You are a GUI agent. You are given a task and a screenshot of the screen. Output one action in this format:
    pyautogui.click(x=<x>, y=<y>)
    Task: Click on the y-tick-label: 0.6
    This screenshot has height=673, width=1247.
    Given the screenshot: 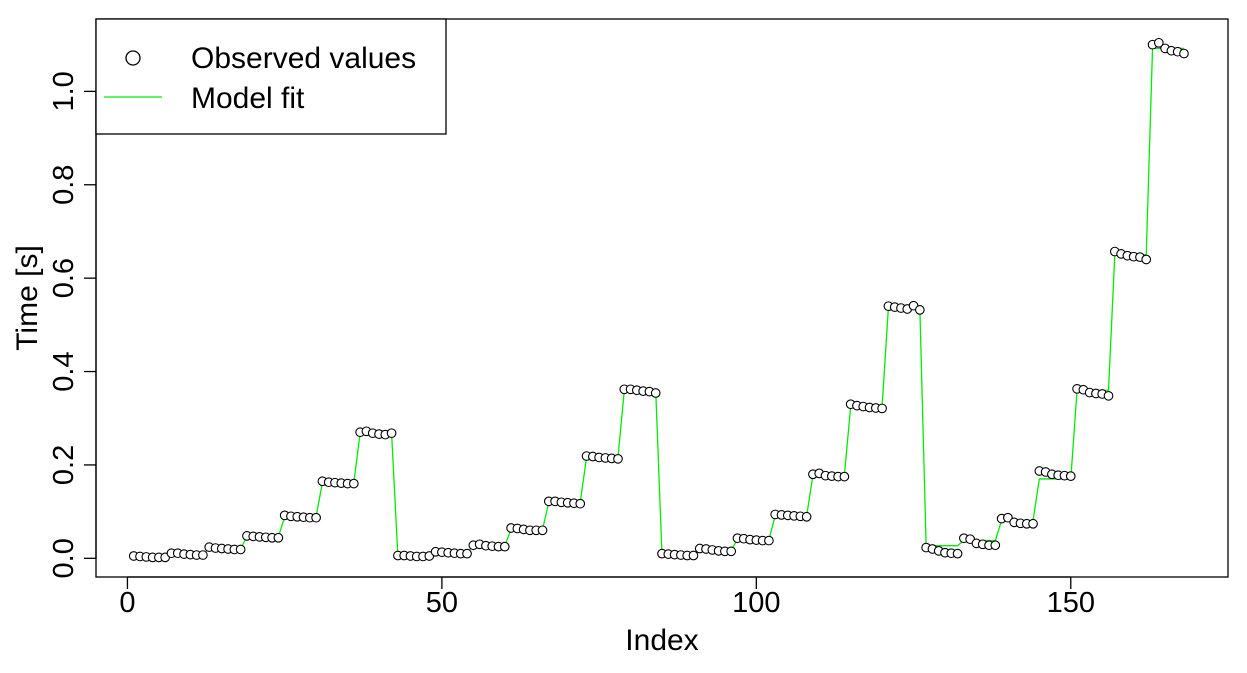 What is the action you would take?
    pyautogui.click(x=64, y=278)
    